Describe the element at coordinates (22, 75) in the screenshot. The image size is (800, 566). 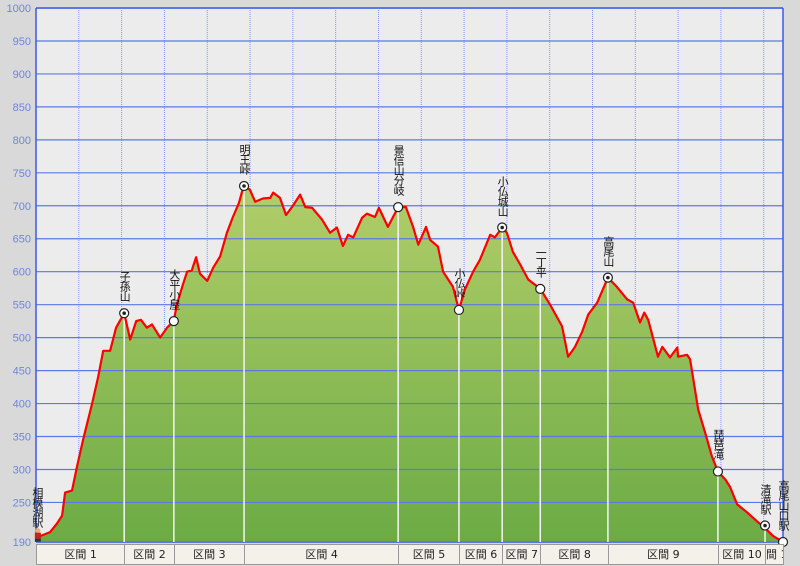
I see `y-tick-label: 900` at that location.